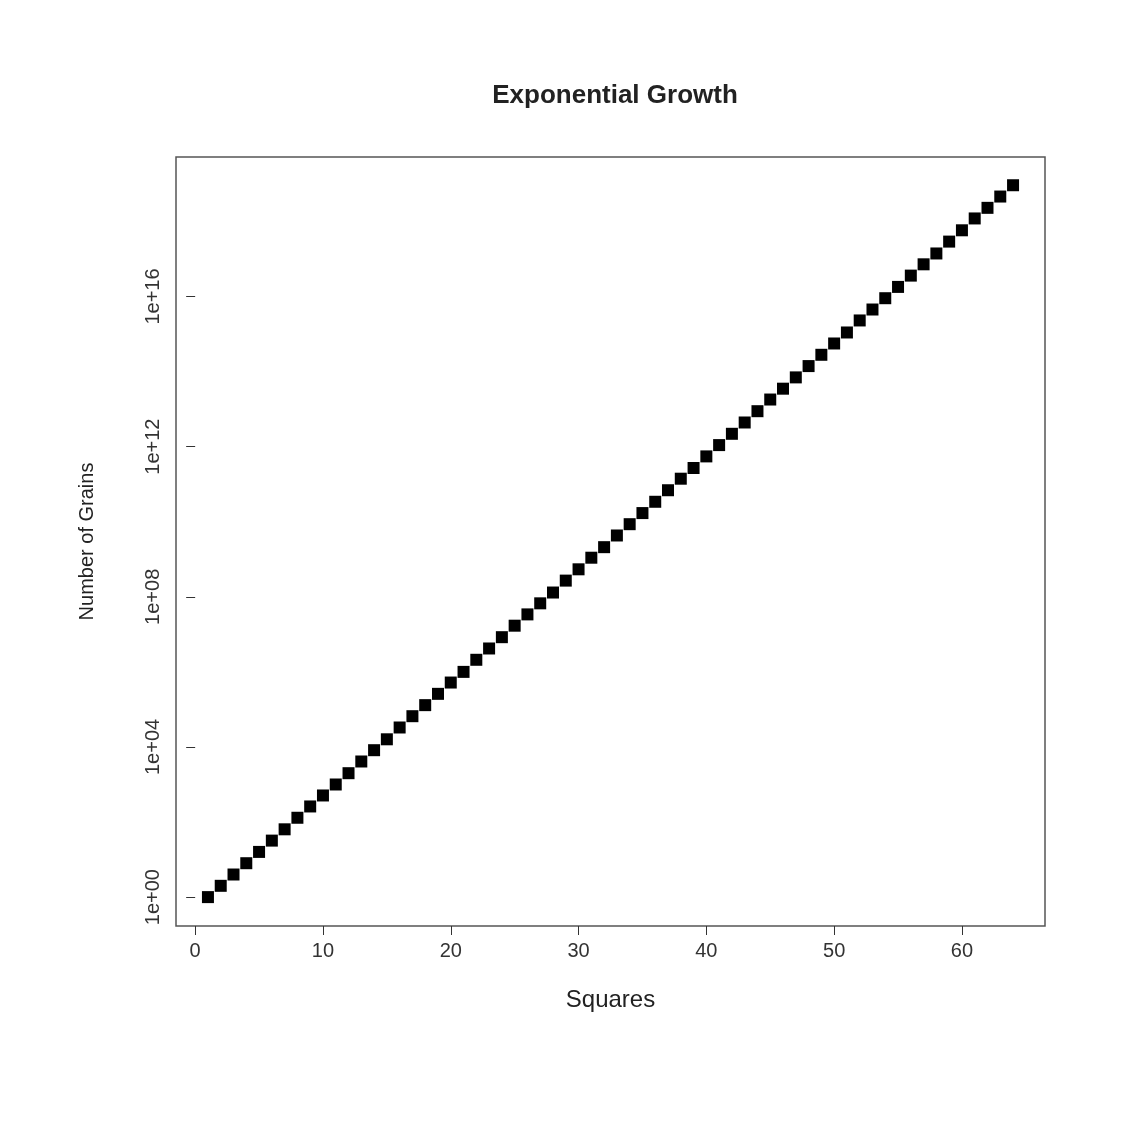 The width and height of the screenshot is (1137, 1127). I want to click on y-tick-label: 1e+16, so click(152, 296).